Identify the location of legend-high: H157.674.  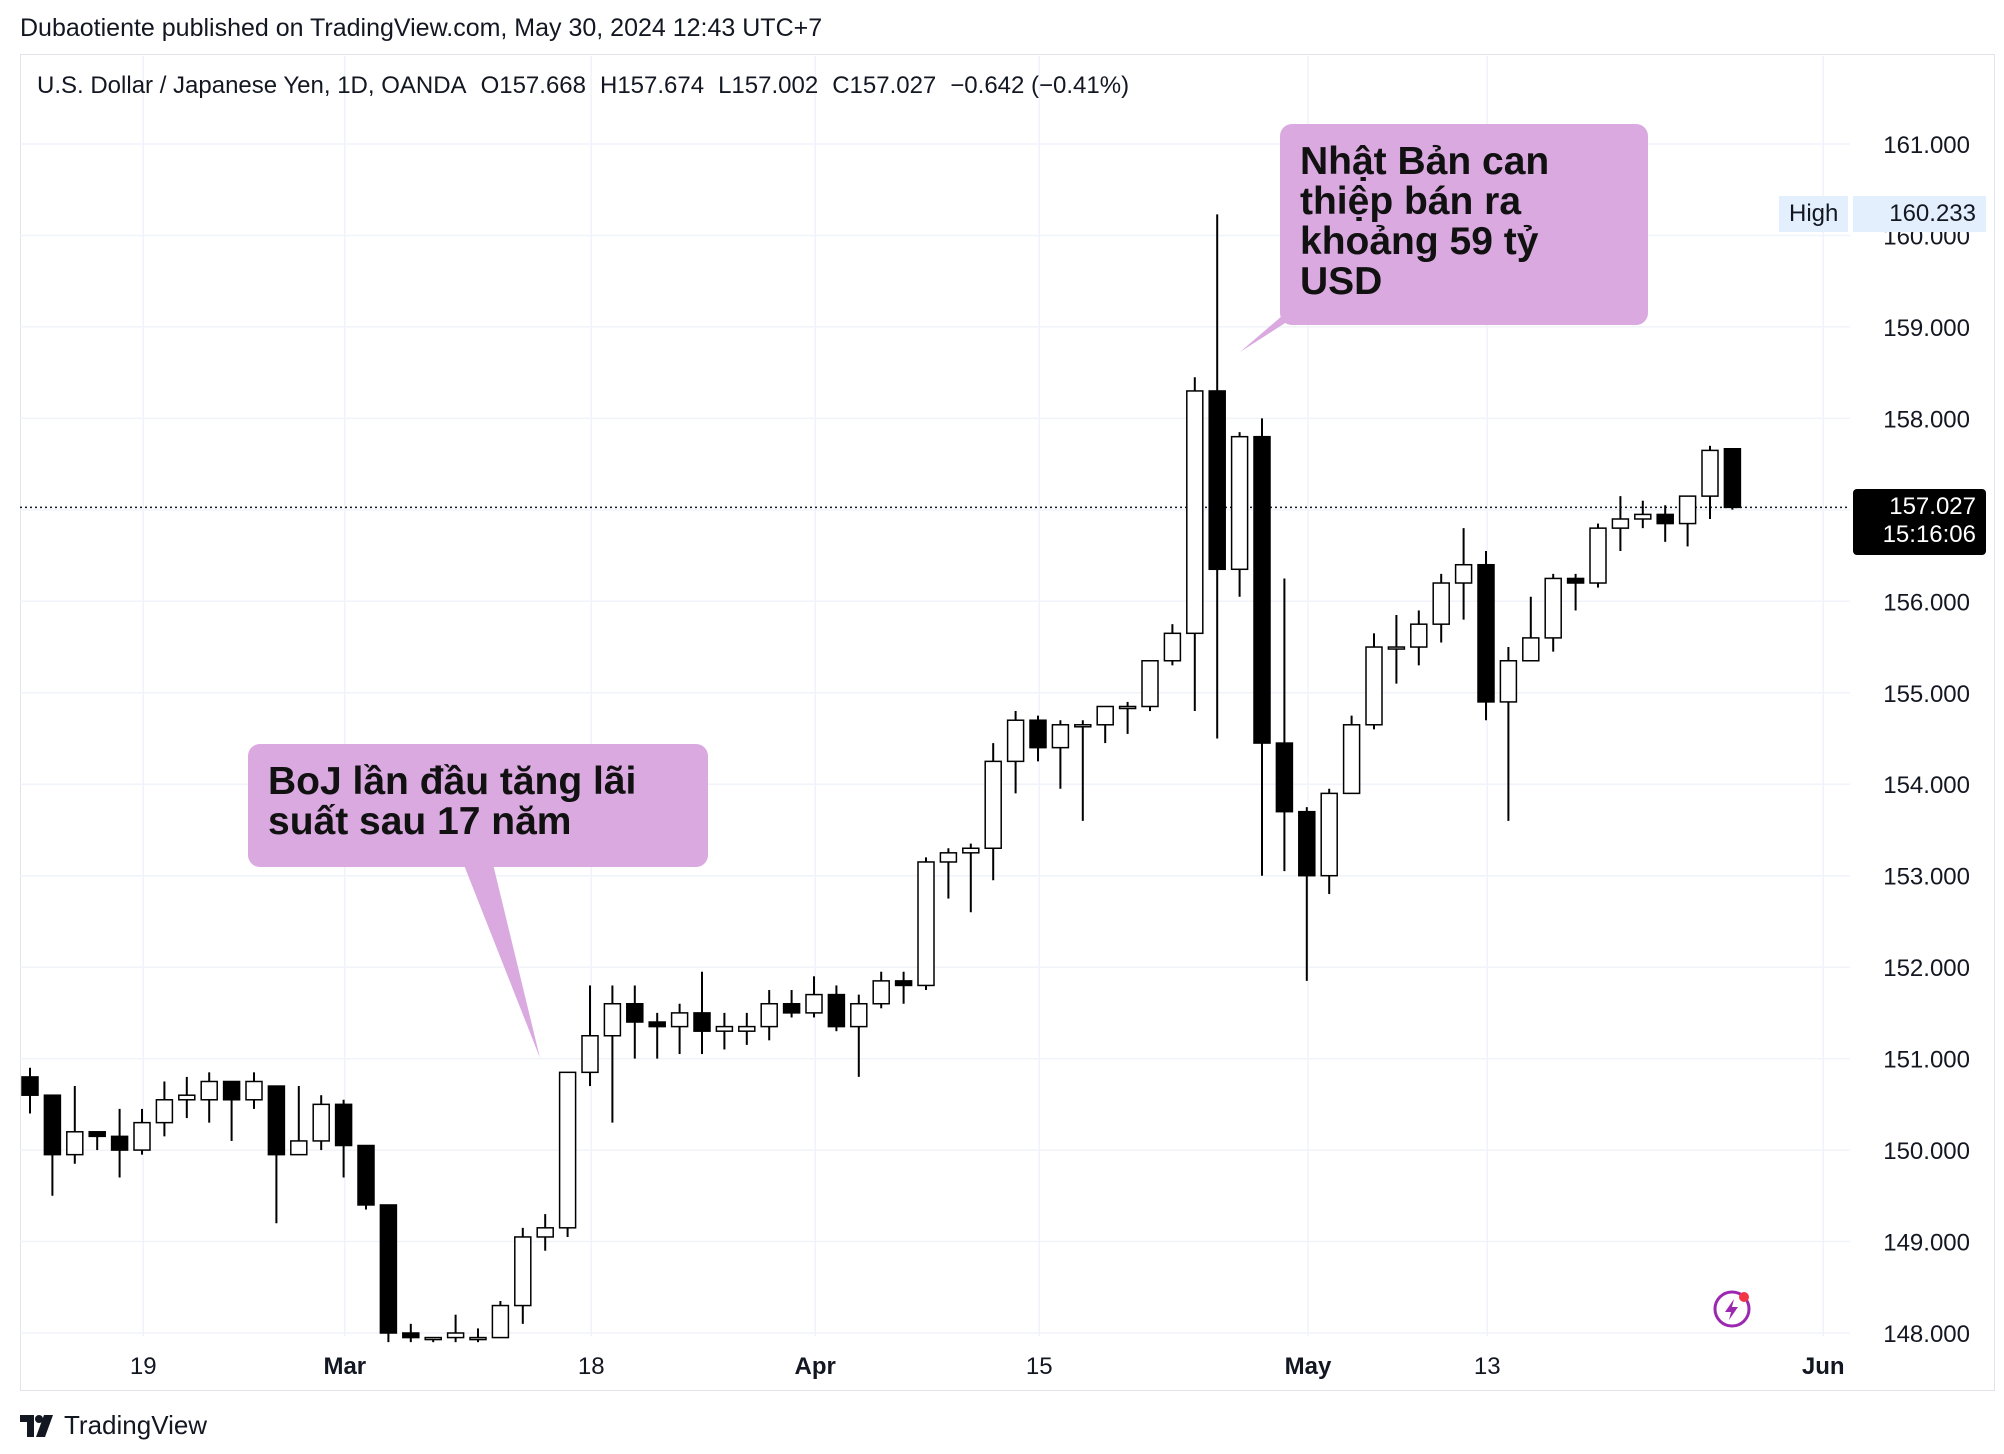
(652, 85).